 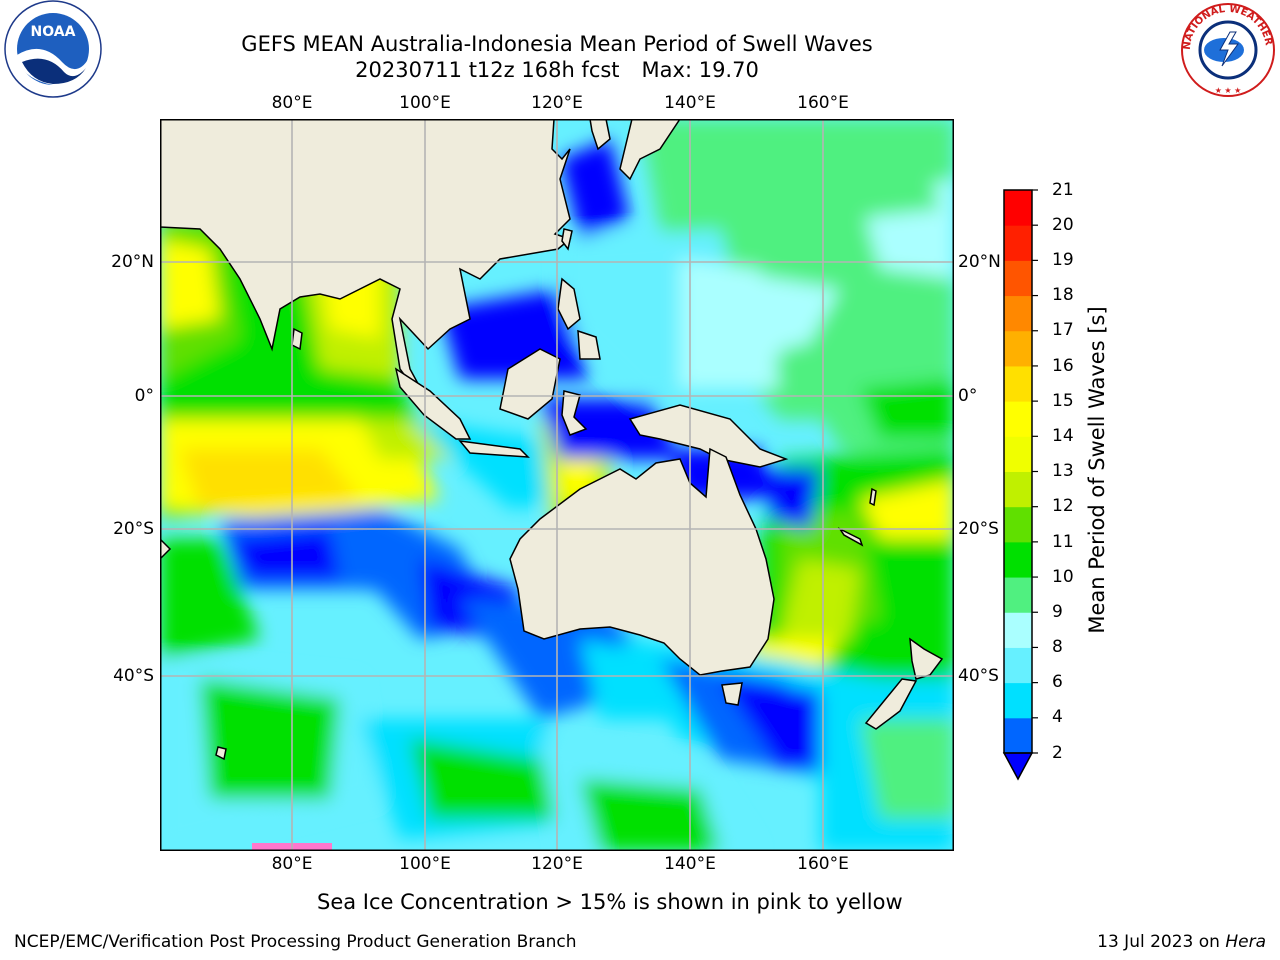 I want to click on lon-label-140e-top: 140°E, so click(x=690, y=103).